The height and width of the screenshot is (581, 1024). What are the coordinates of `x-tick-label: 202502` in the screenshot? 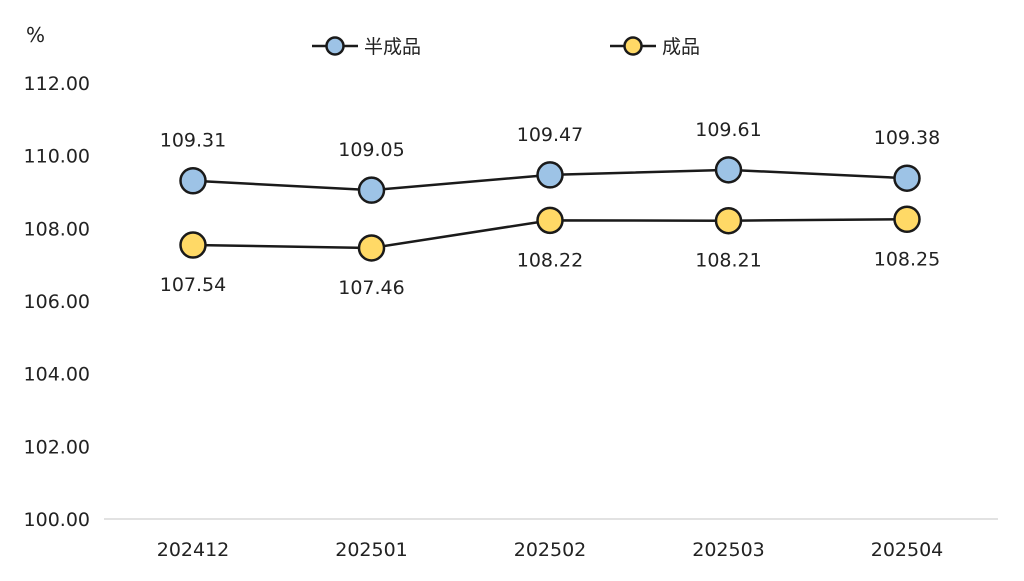 It's located at (550, 550).